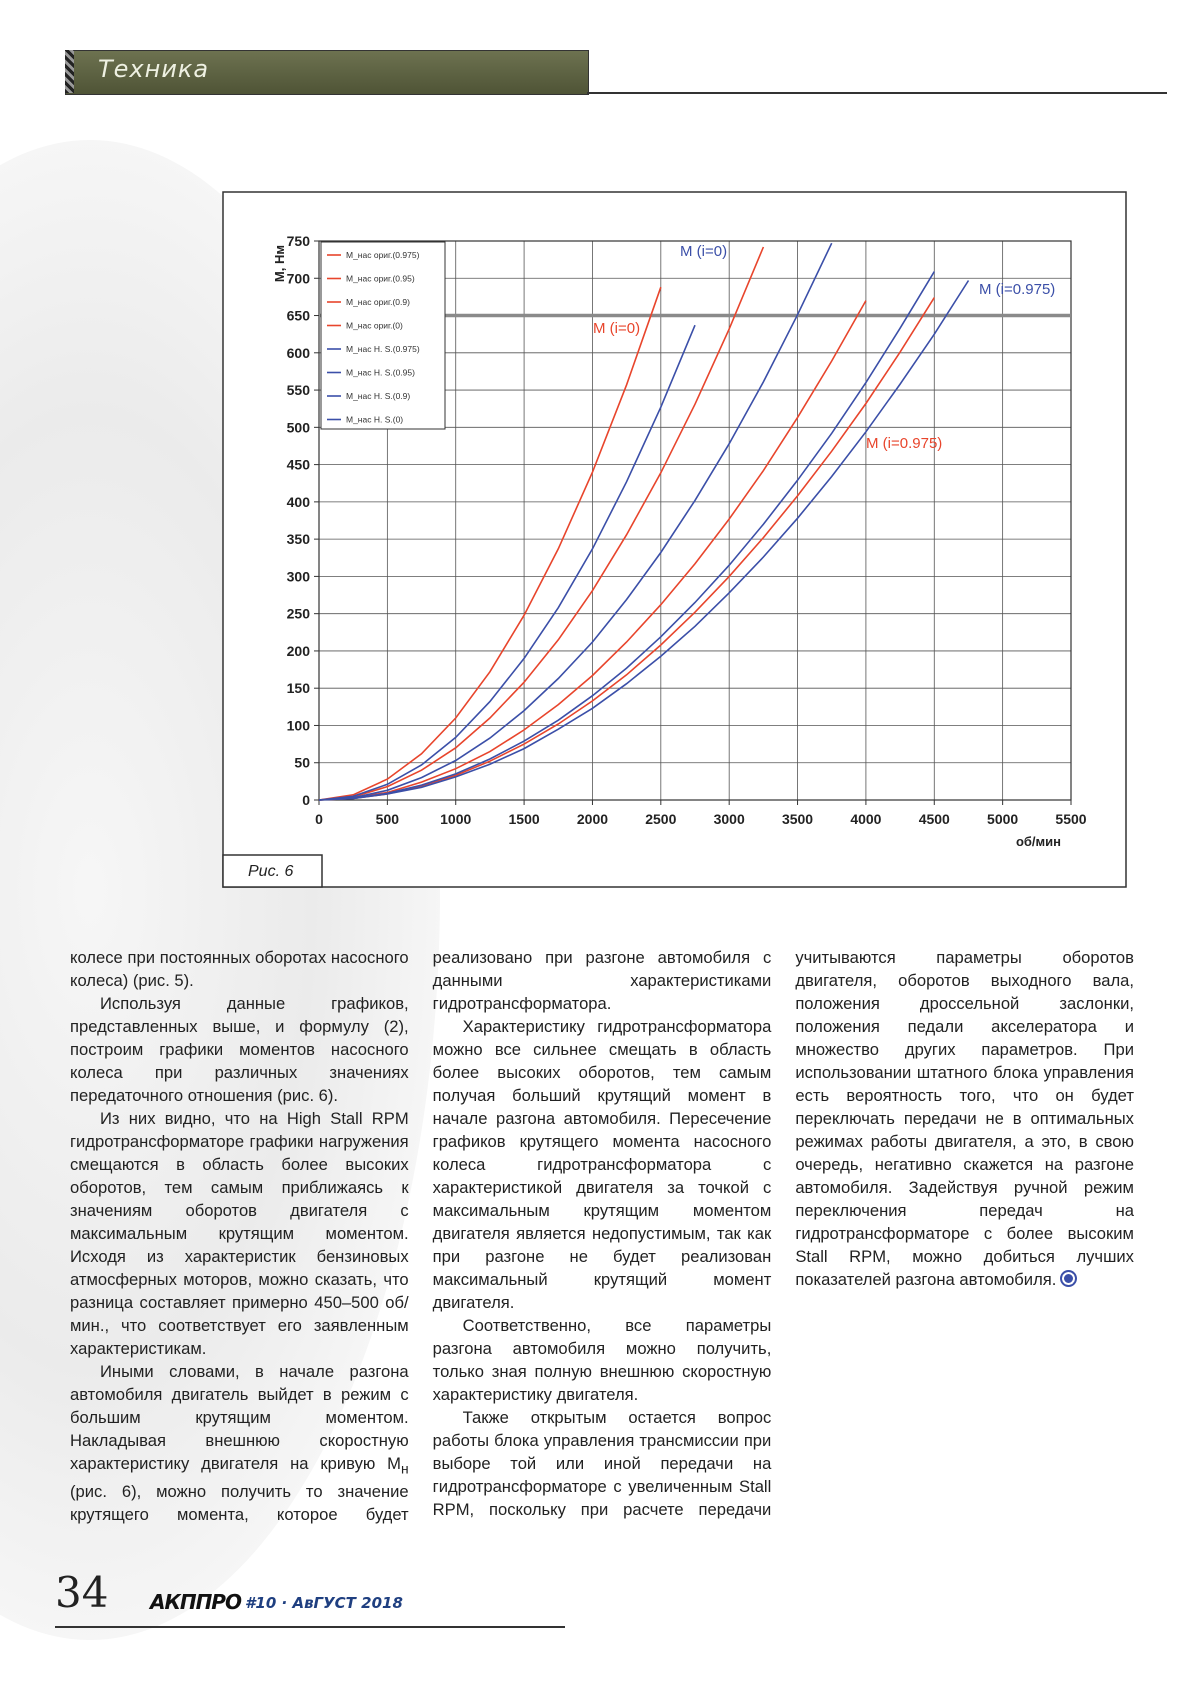 The width and height of the screenshot is (1200, 1697). I want to click on y-tick-label: 700, so click(299, 278).